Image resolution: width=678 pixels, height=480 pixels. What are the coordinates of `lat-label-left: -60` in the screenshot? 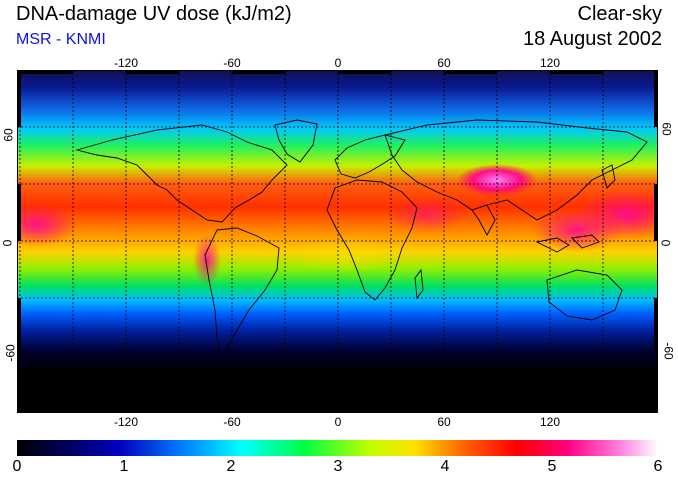 It's located at (10, 353).